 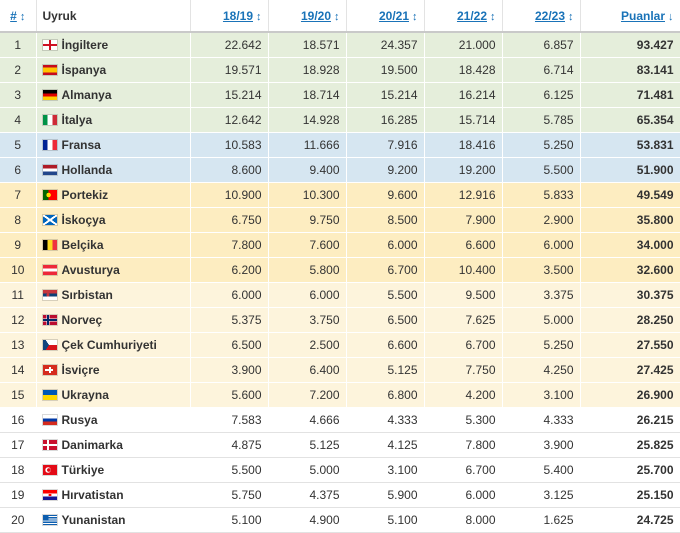 I want to click on season-score-cell: 5.300, so click(x=463, y=420).